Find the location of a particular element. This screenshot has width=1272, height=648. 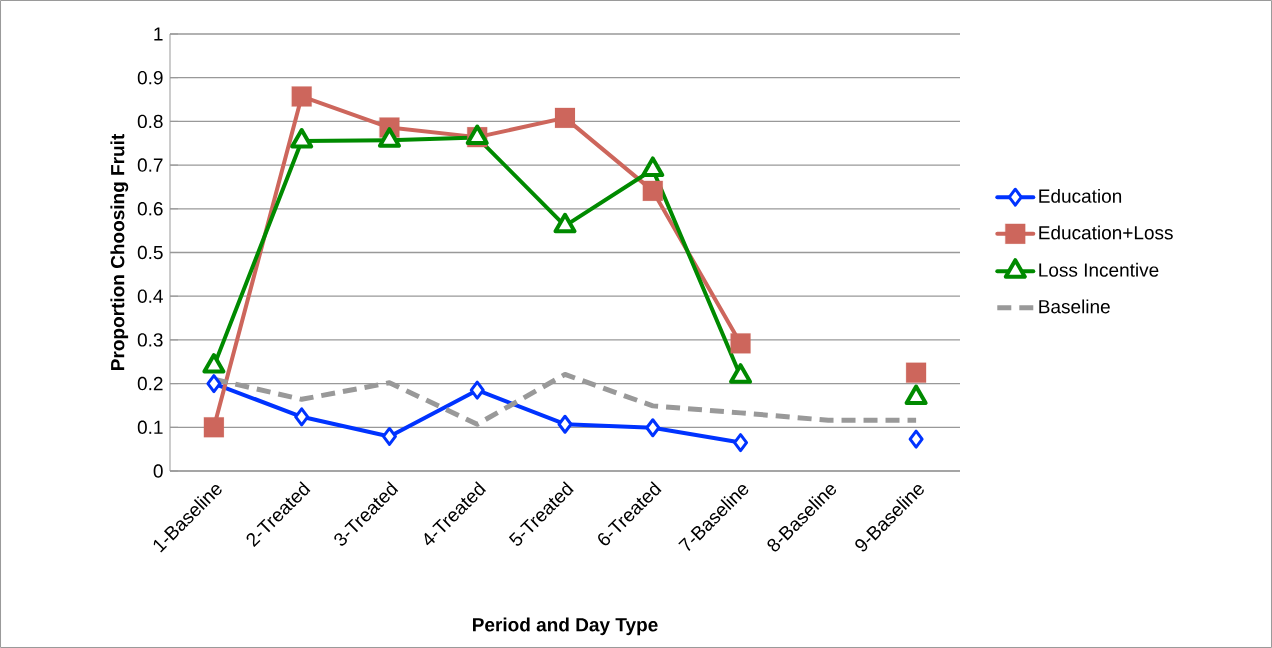

y-axis-title: Proportion Choosing Fruit is located at coordinates (119, 251).